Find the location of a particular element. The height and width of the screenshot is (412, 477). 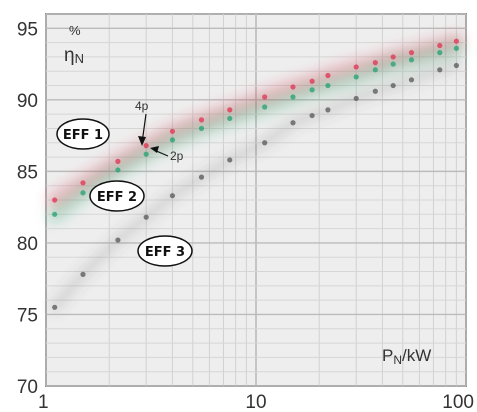

pole-2-arrowhead is located at coordinates (154, 149).